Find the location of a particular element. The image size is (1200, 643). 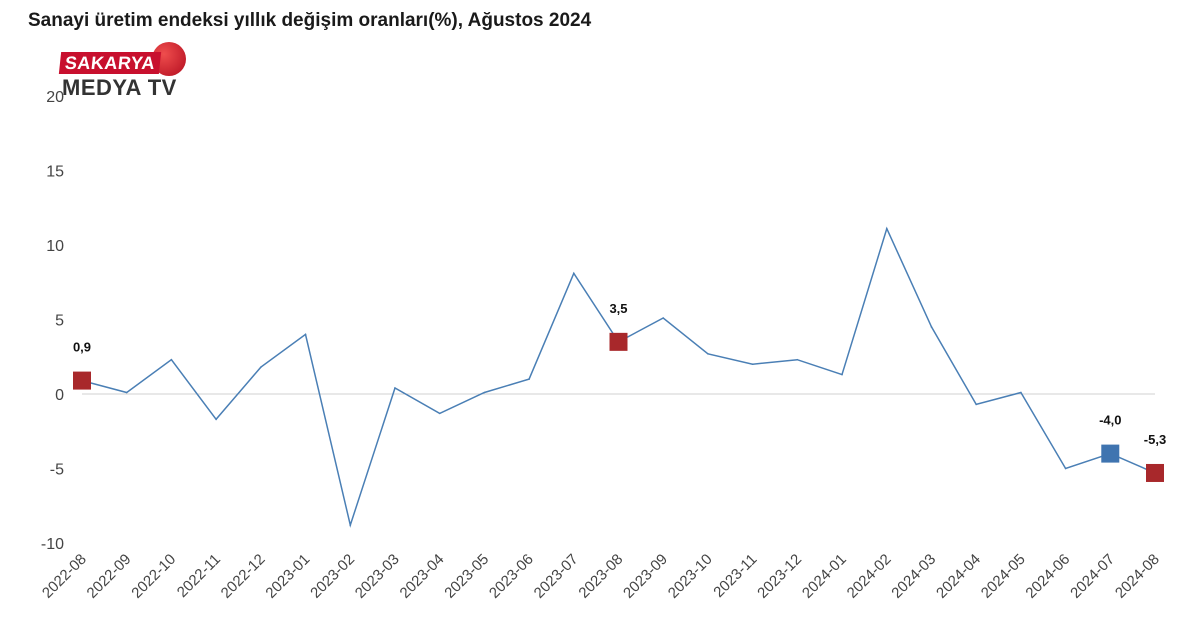

x-tick-label: 2023-02 is located at coordinates (332, 576).